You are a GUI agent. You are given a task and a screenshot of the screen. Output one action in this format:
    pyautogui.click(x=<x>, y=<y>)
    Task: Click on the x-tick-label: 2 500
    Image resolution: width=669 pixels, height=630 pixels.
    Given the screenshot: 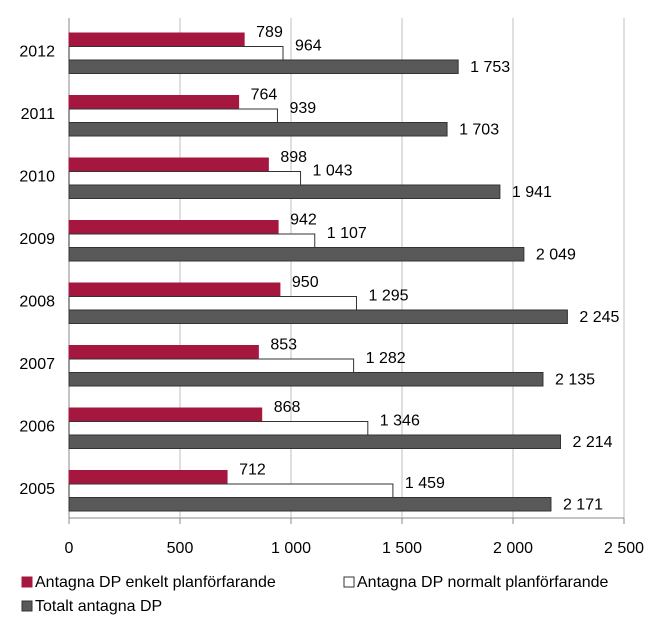 What is the action you would take?
    pyautogui.click(x=624, y=548)
    